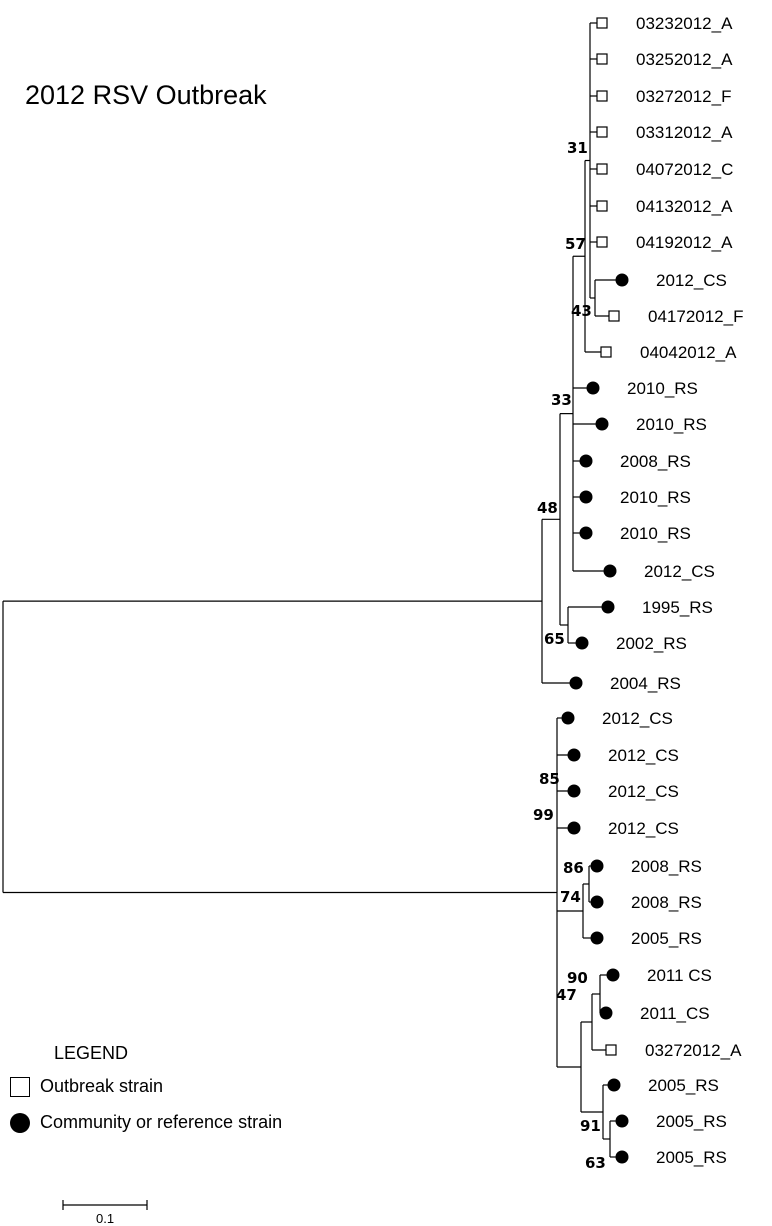  Describe the element at coordinates (20, 1086) in the screenshot. I see `open-square-icon` at that location.